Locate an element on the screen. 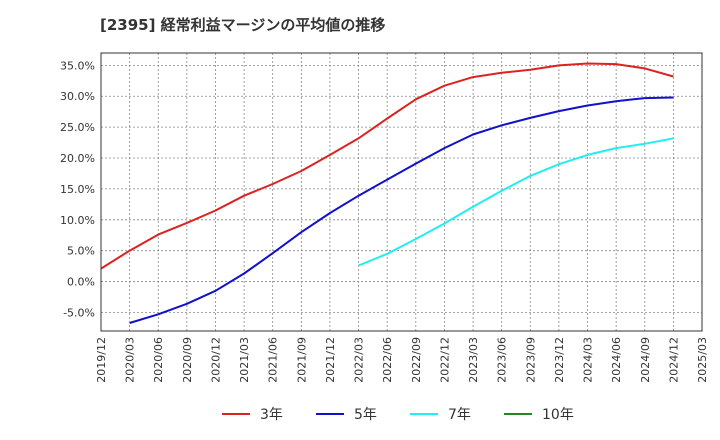 This screenshot has height=440, width=720. legend-label: 7年 is located at coordinates (459, 415).